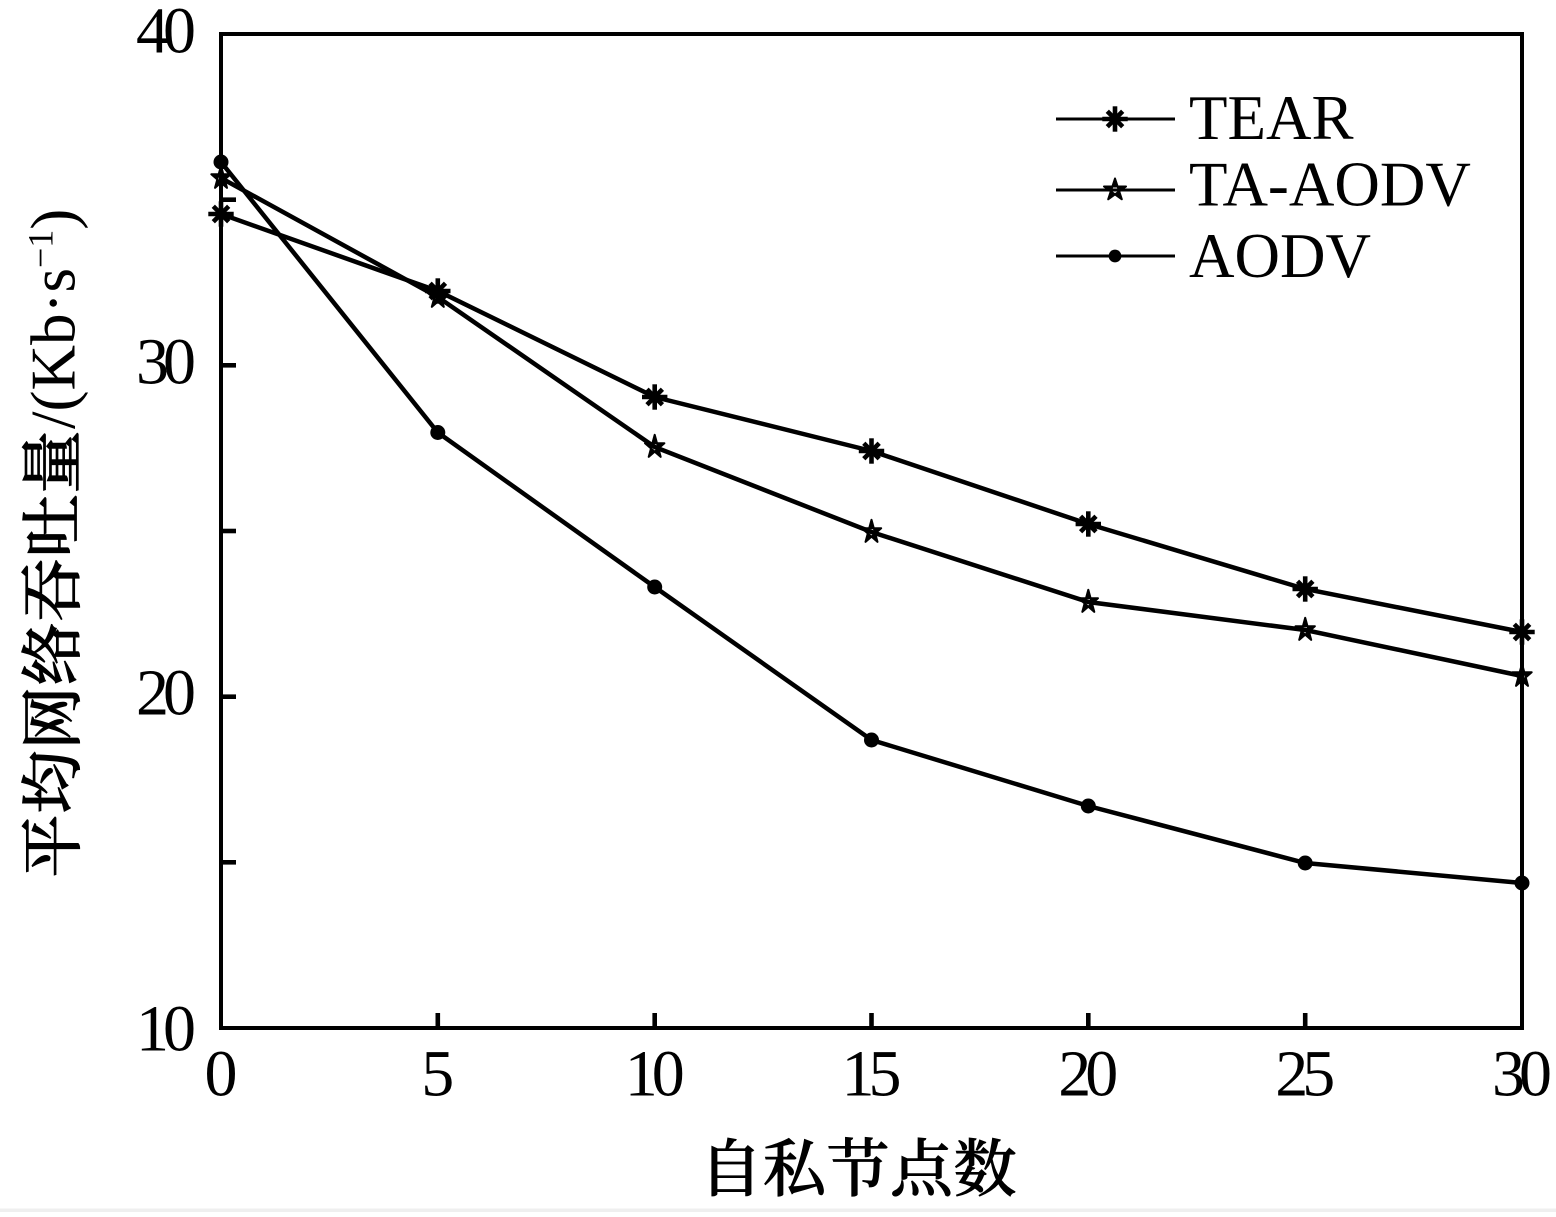 The height and width of the screenshot is (1217, 1556). What do you see at coordinates (1280, 256) in the screenshot?
I see `svg-text: AODV` at bounding box center [1280, 256].